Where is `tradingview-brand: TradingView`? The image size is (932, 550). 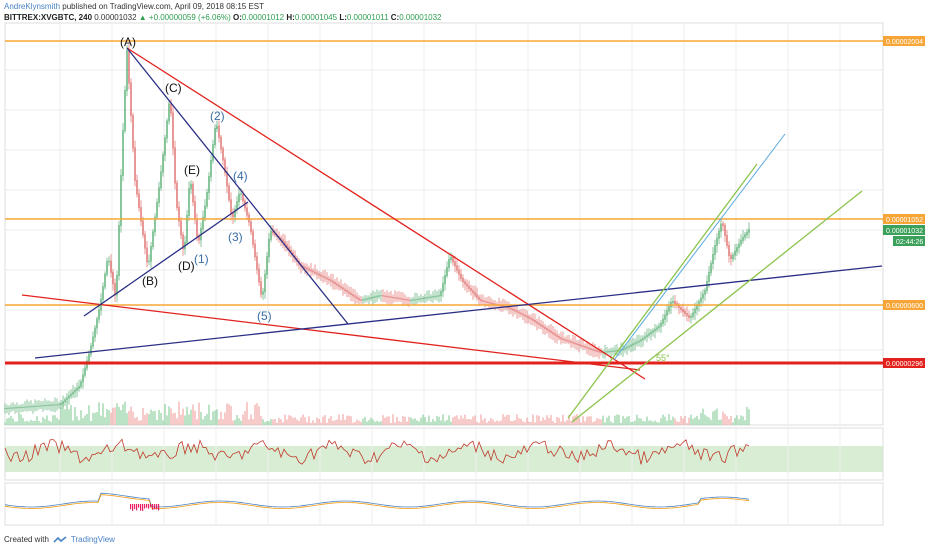 tradingview-brand: TradingView is located at coordinates (92, 539).